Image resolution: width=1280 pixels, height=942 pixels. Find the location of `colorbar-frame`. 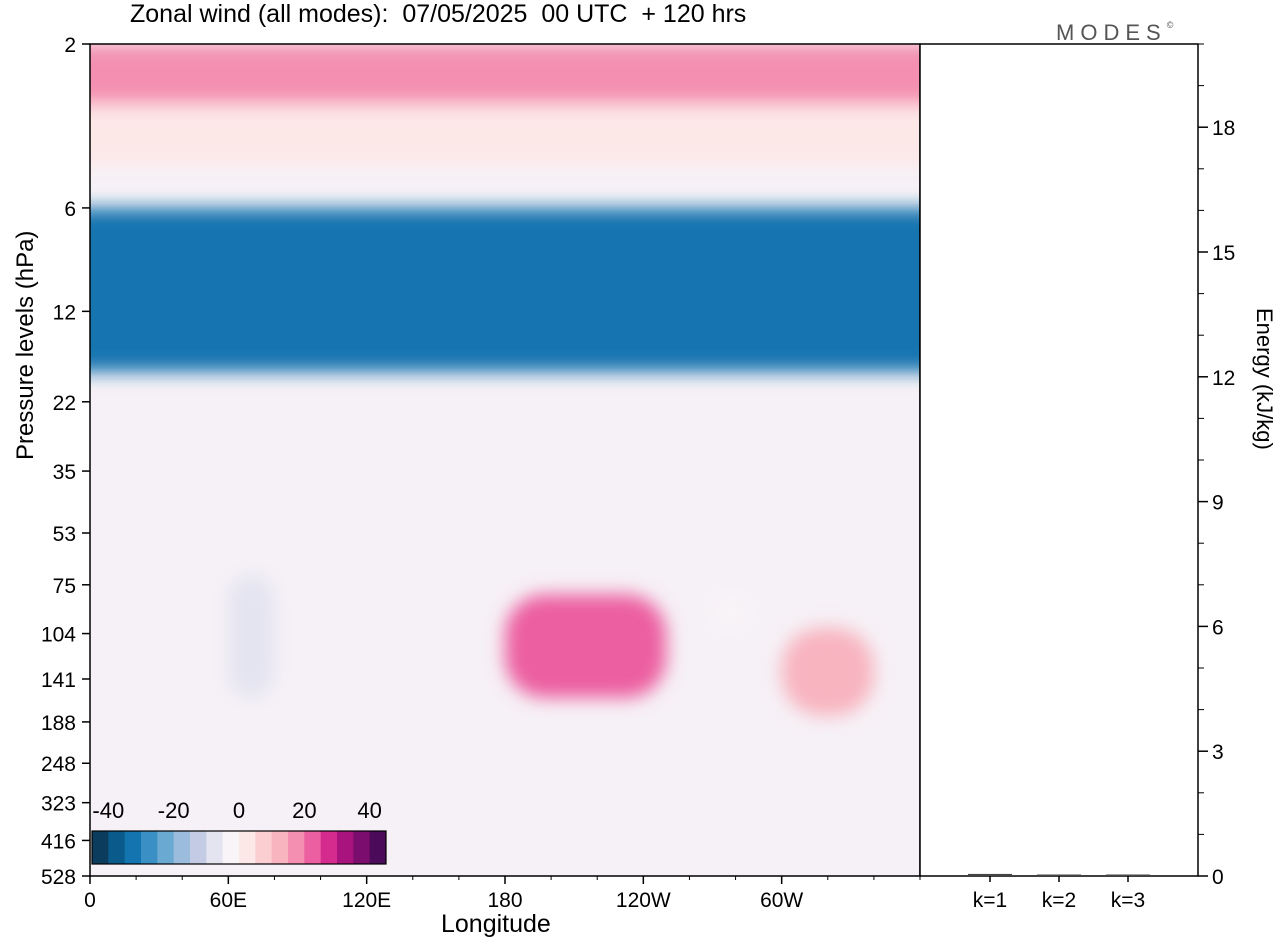

colorbar-frame is located at coordinates (239, 847).